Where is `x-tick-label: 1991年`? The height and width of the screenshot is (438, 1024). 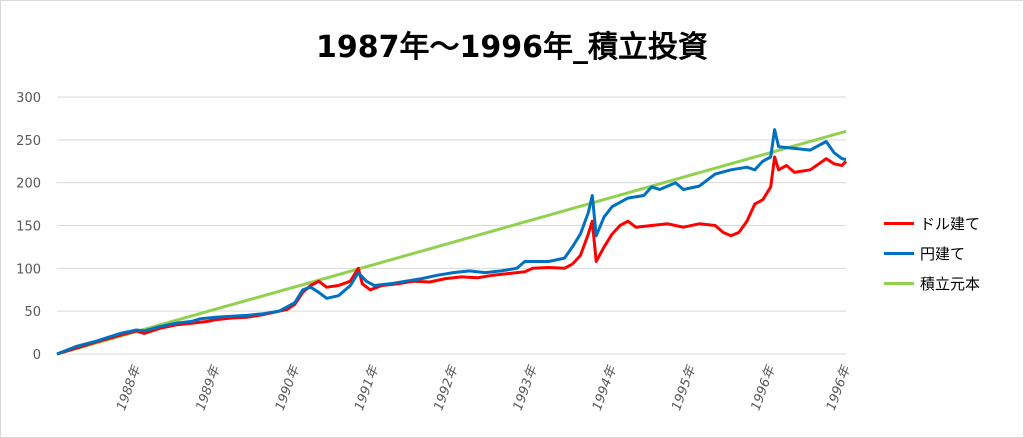
x-tick-label: 1991年 is located at coordinates (367, 387).